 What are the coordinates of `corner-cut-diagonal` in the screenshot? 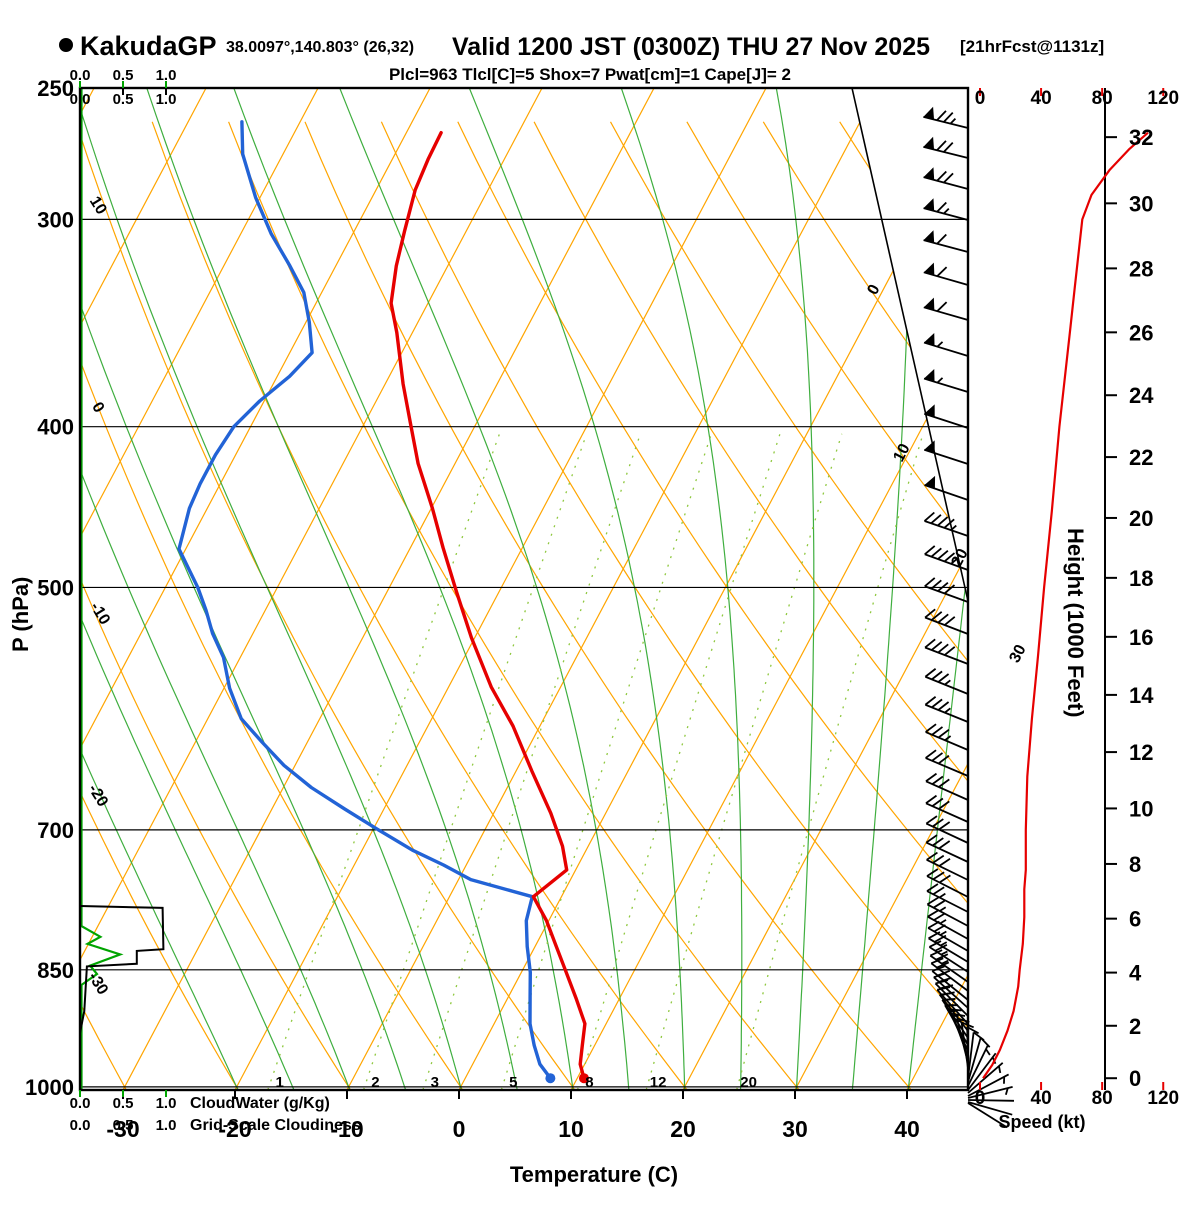 It's located at (910, 344).